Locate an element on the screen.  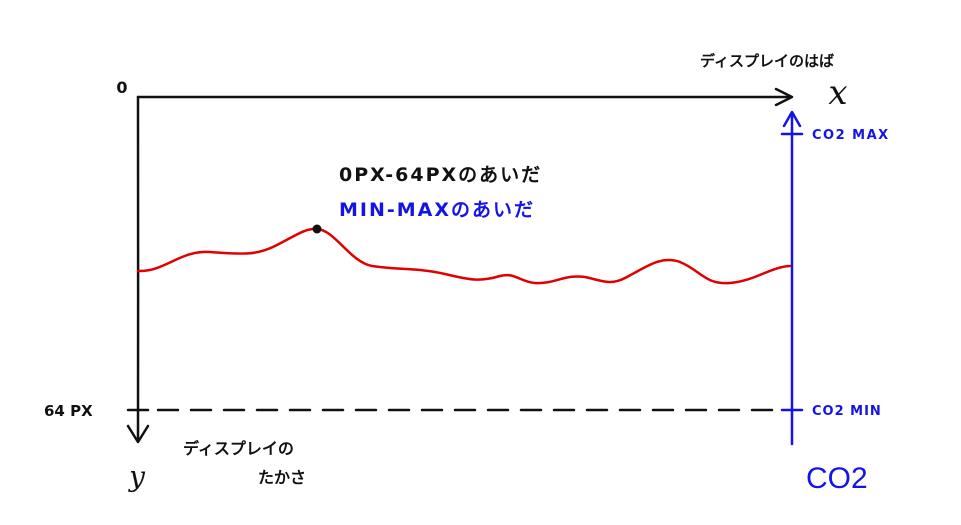
origin-label: 0 is located at coordinates (121, 87).